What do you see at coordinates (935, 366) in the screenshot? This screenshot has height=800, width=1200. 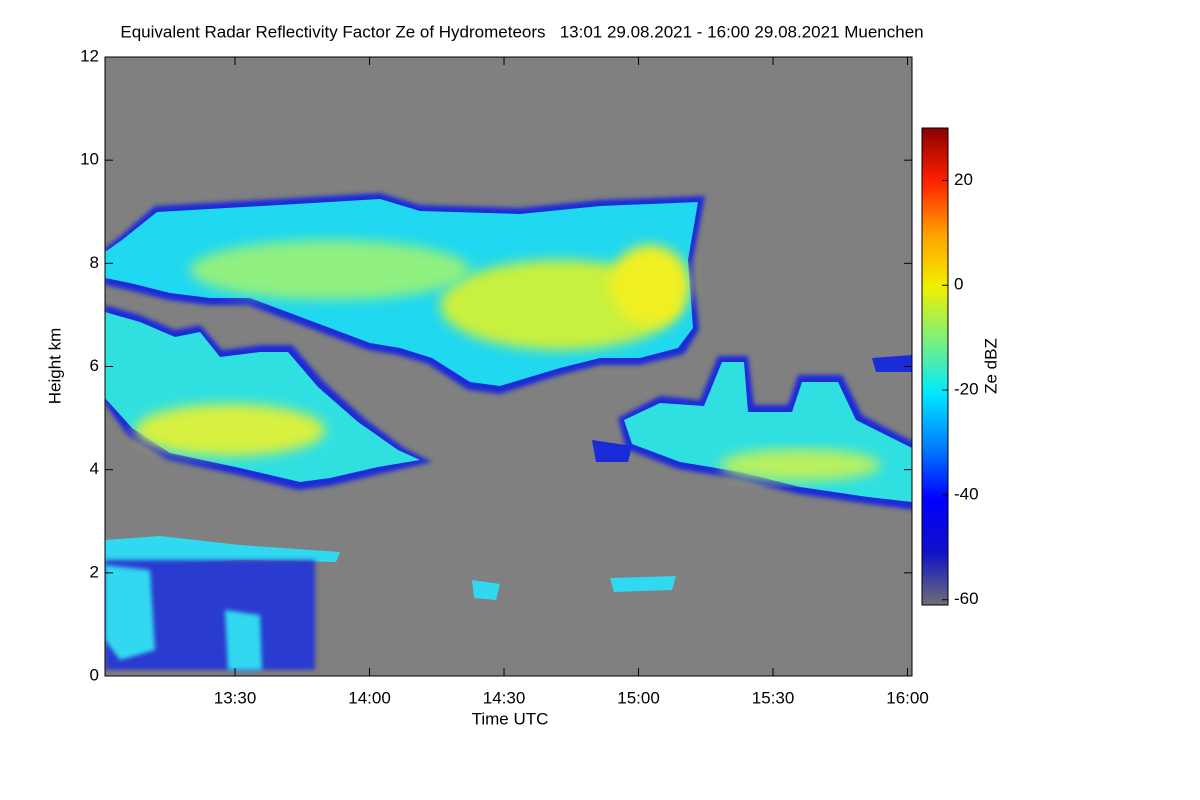 I see `colorbar` at bounding box center [935, 366].